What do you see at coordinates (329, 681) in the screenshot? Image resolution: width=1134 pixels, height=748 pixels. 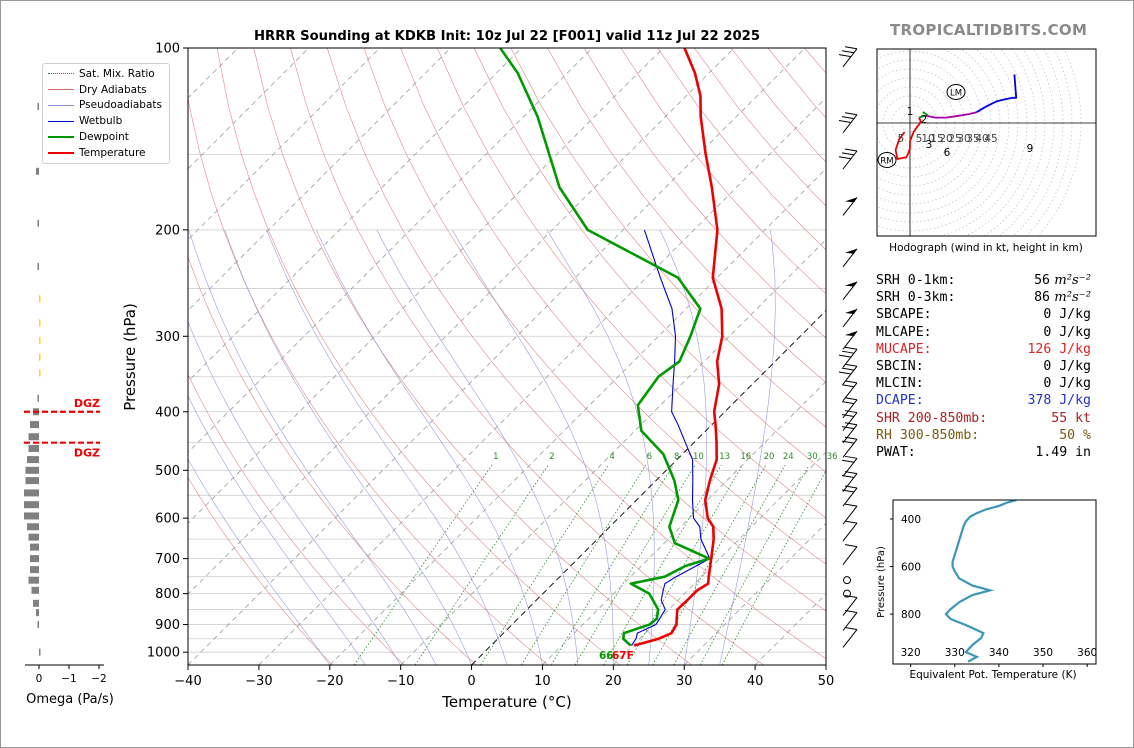 I see `temperature-tick-label: −20` at bounding box center [329, 681].